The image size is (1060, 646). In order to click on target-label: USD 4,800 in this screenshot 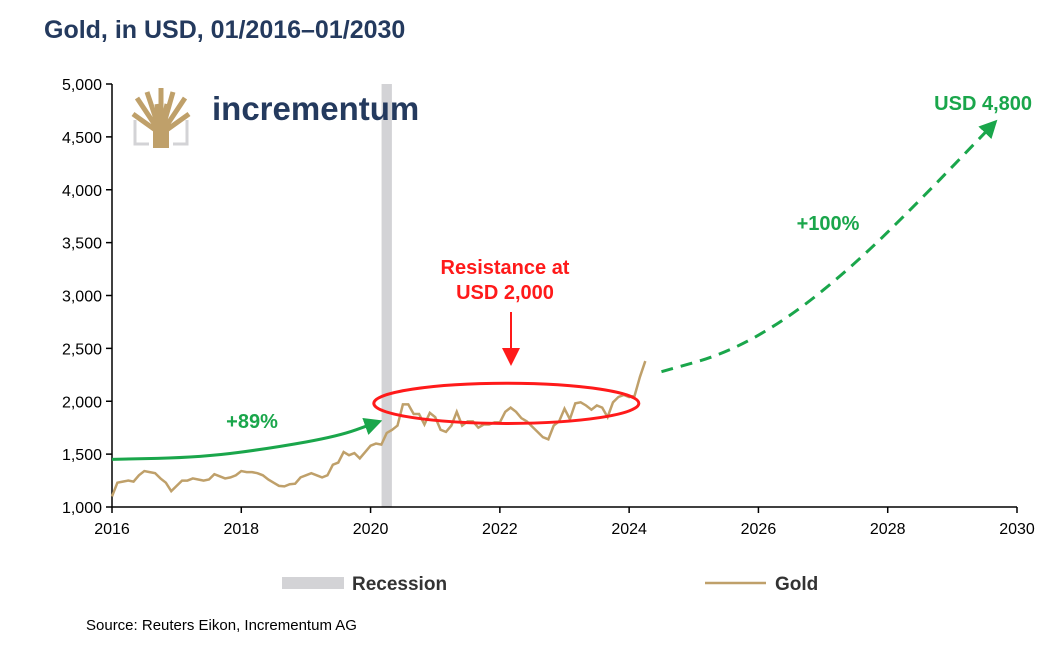, I will do `click(983, 104)`.